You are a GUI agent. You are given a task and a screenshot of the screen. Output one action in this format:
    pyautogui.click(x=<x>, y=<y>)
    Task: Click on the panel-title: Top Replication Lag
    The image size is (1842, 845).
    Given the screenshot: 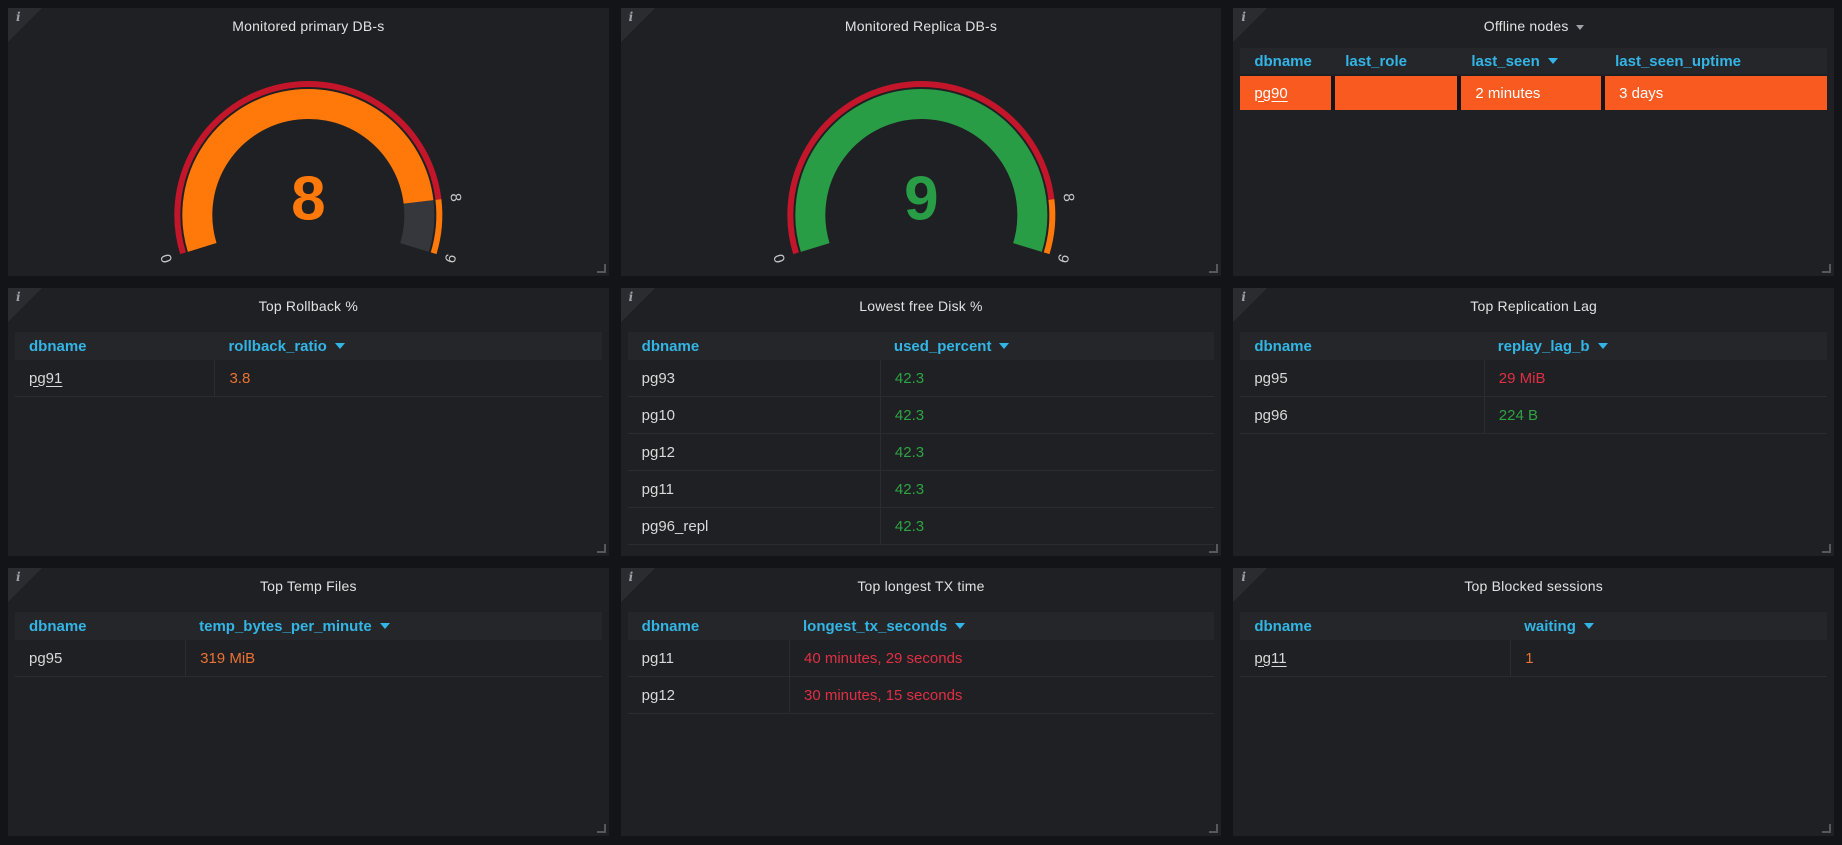 What is the action you would take?
    pyautogui.click(x=1533, y=305)
    